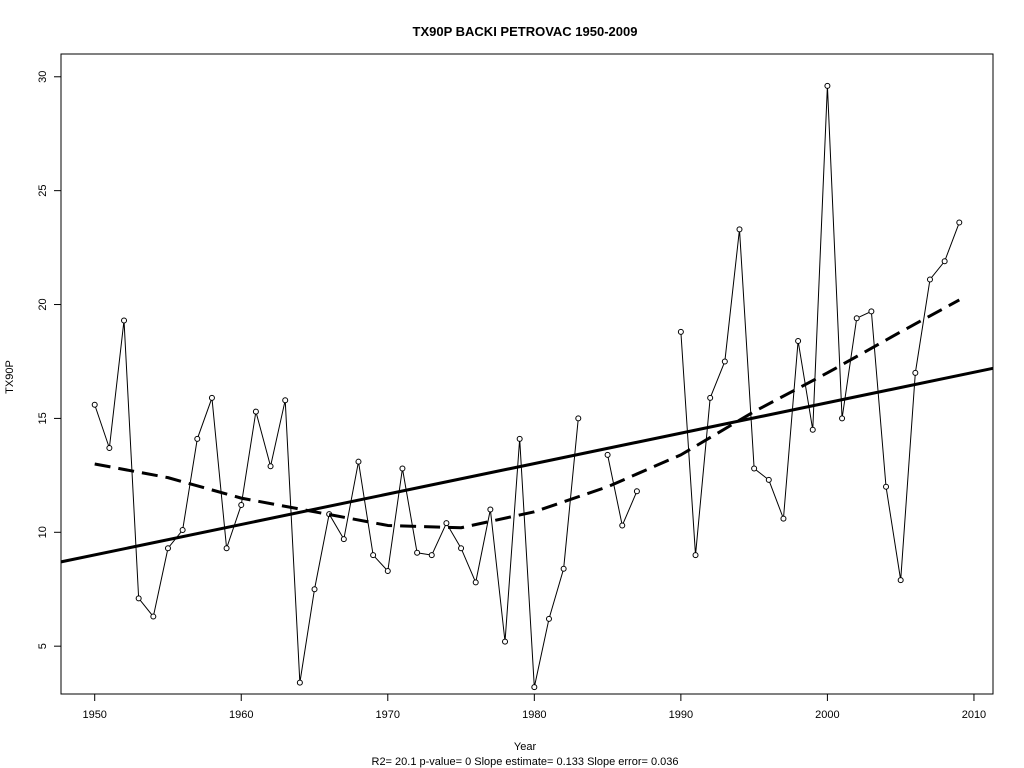 The height and width of the screenshot is (768, 1024). What do you see at coordinates (10, 377) in the screenshot?
I see `y-axis-label: TX90P` at bounding box center [10, 377].